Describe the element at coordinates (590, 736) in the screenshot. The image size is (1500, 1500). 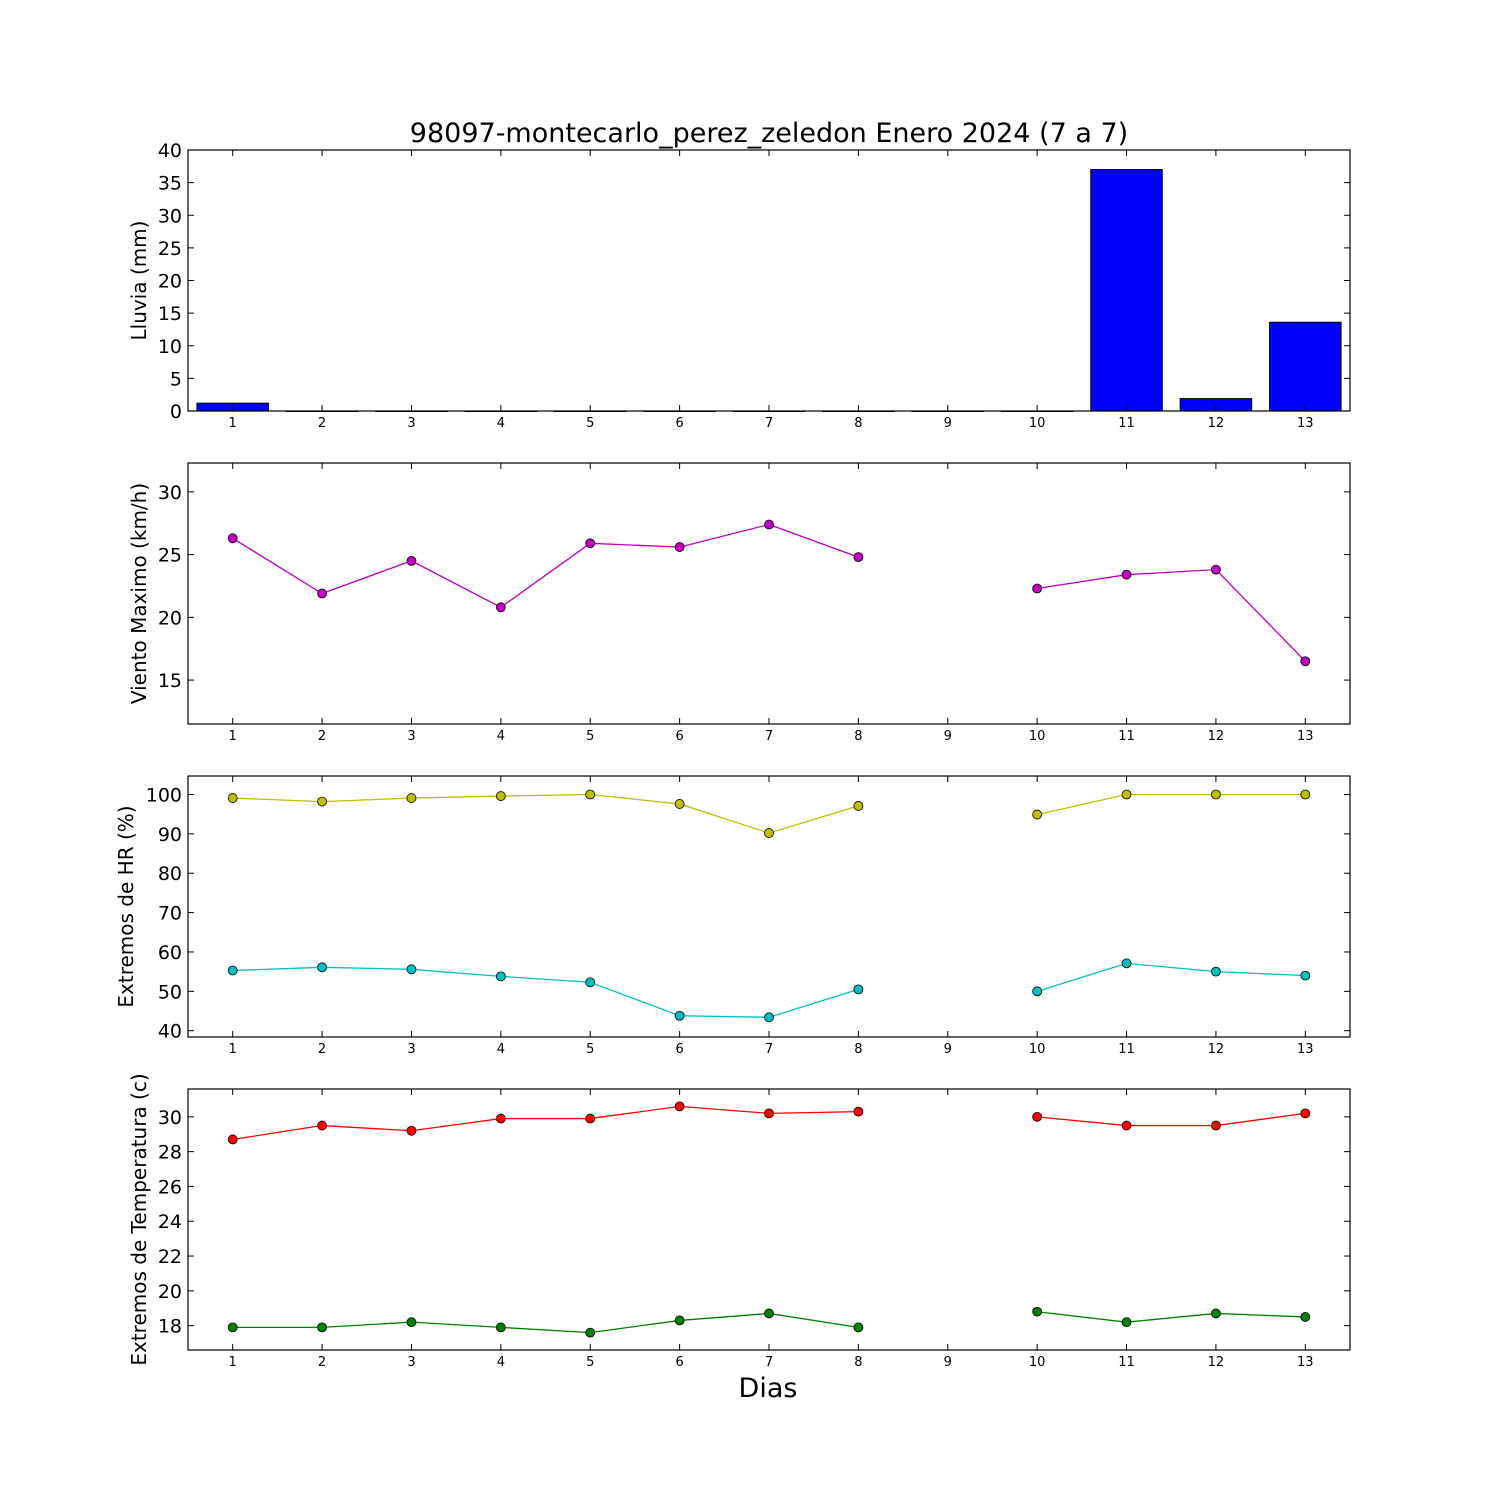
I see `xtick-label-wind: 5` at that location.